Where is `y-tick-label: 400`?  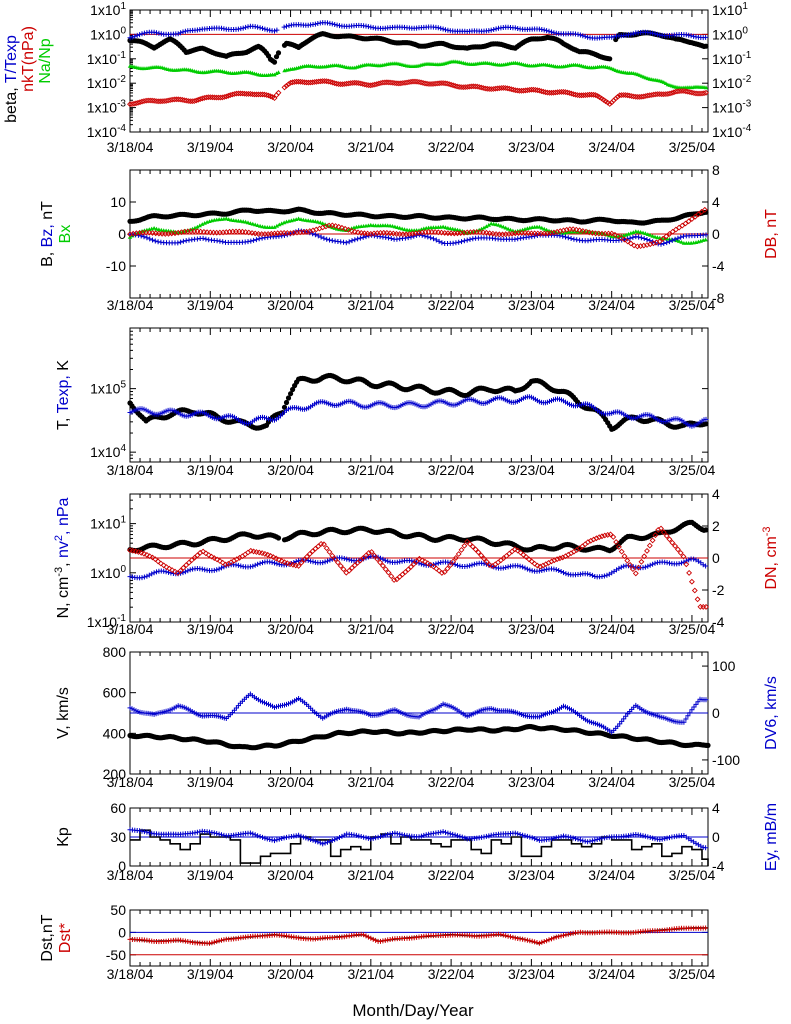 y-tick-label: 400 is located at coordinates (115, 733).